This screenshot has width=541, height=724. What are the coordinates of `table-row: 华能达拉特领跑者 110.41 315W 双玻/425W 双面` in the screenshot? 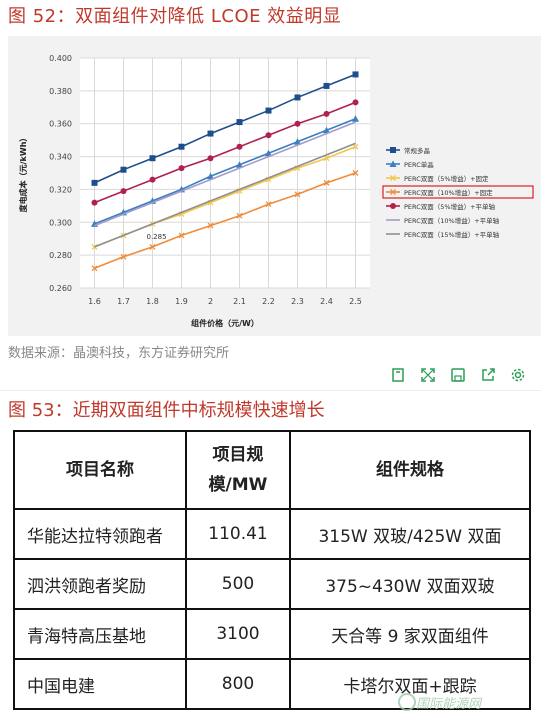 It's located at (272, 534).